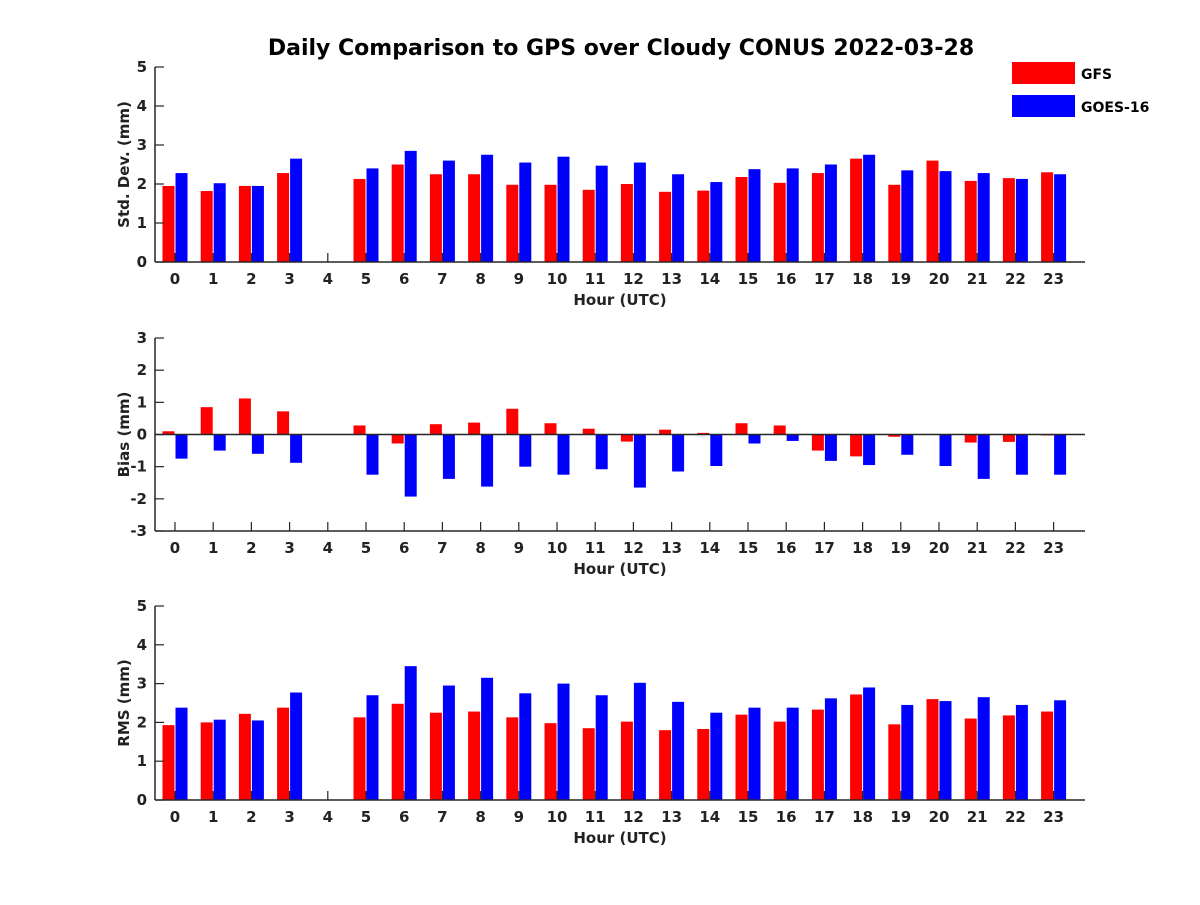 The width and height of the screenshot is (1200, 905). I want to click on legend: GFS GOES-16, so click(1080, 89).